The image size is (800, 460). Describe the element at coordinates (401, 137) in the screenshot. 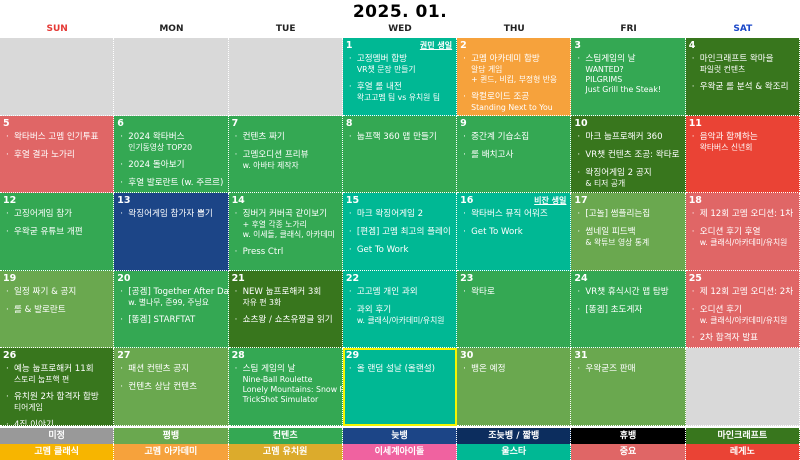

I see `event-item: 눕프핵 360 맵 만들기` at that location.